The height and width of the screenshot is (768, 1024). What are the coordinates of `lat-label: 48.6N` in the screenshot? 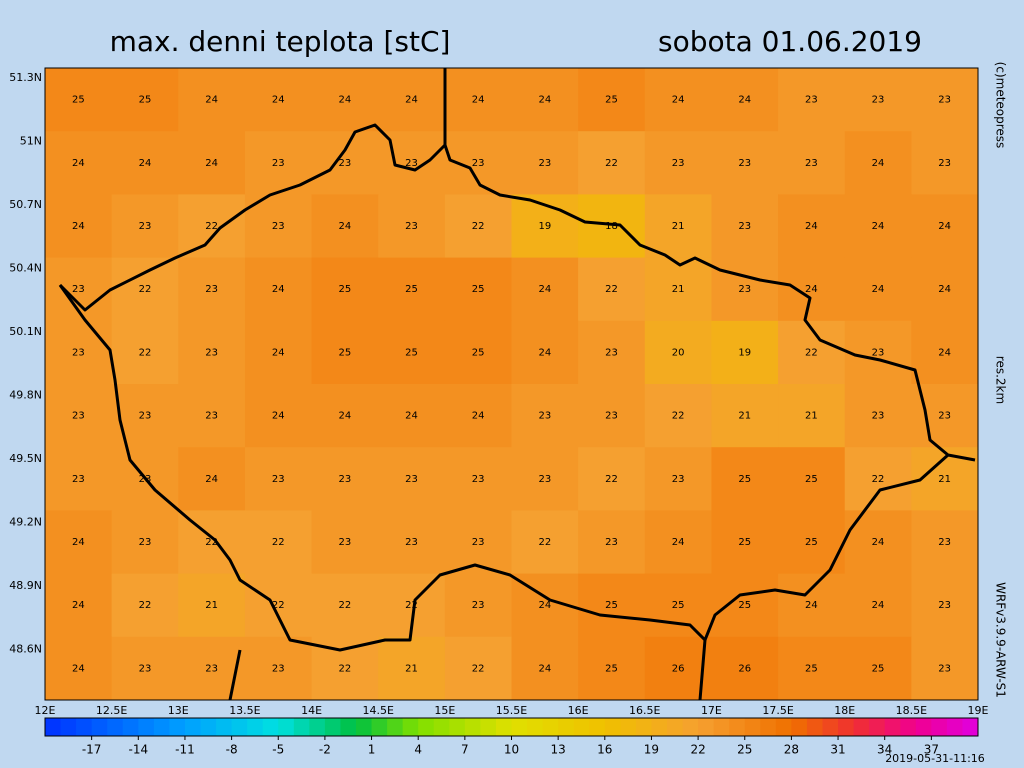 It's located at (25, 649).